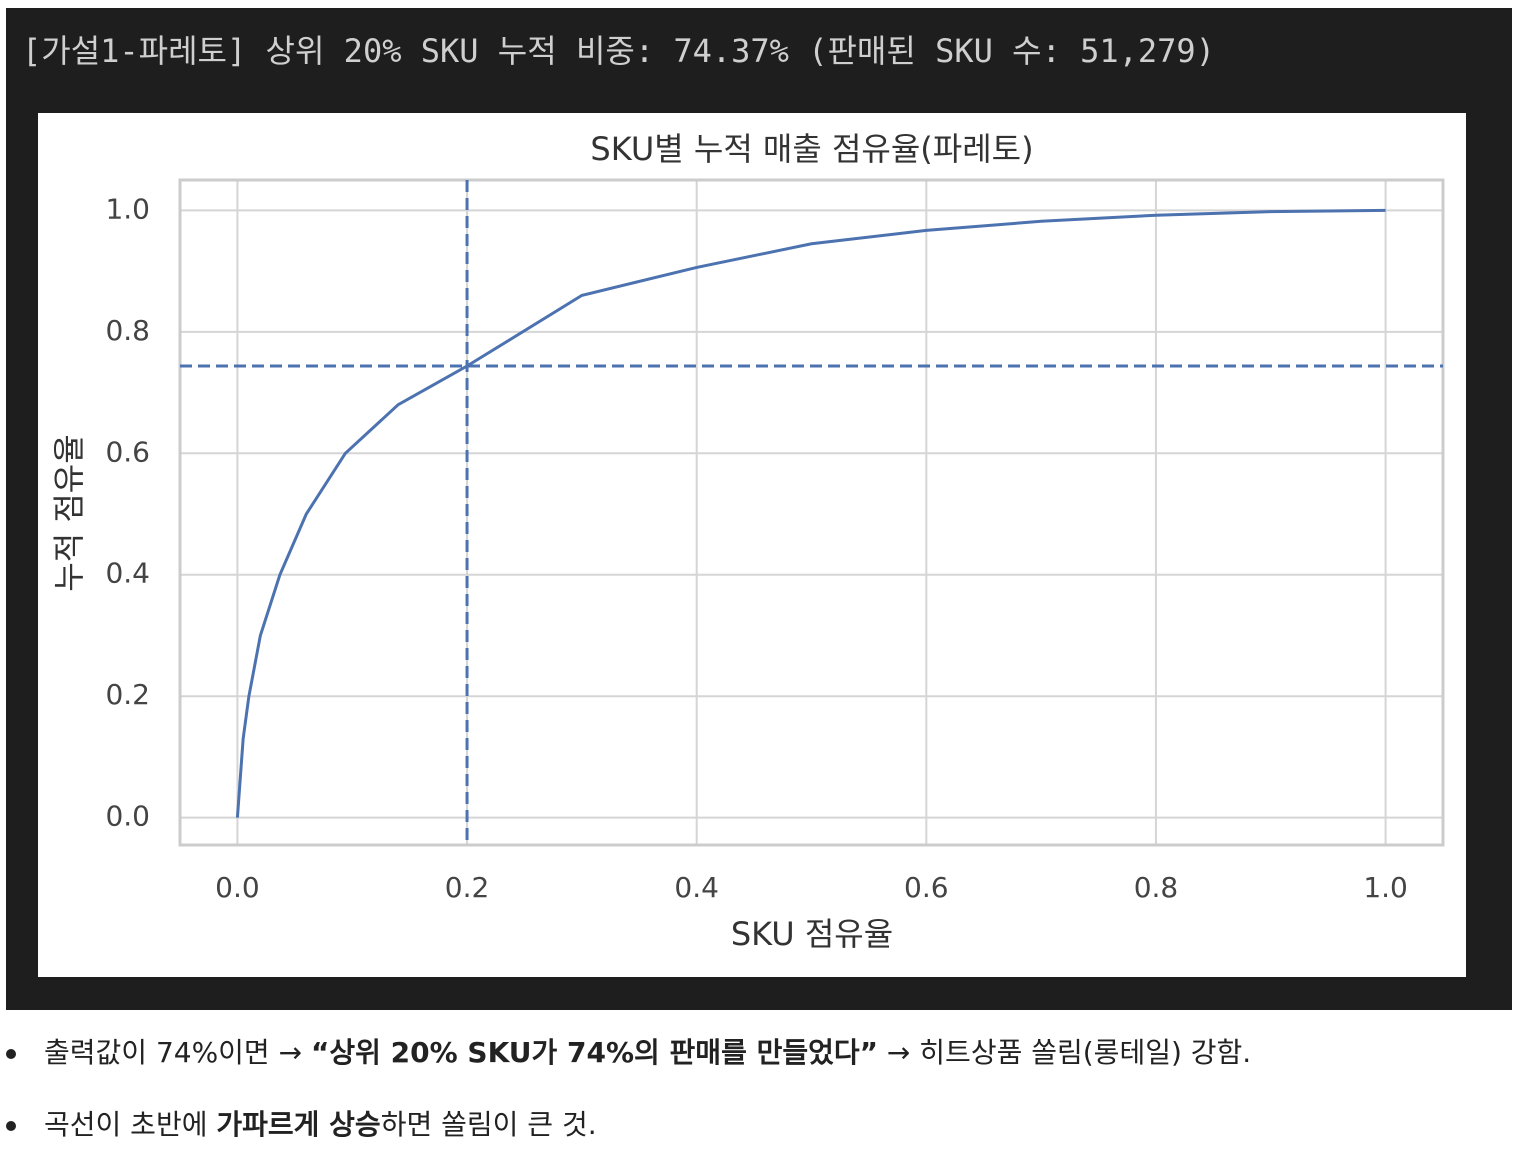 Image resolution: width=1518 pixels, height=1172 pixels. I want to click on text: 출력값이 74%이면 →, so click(177, 1052).